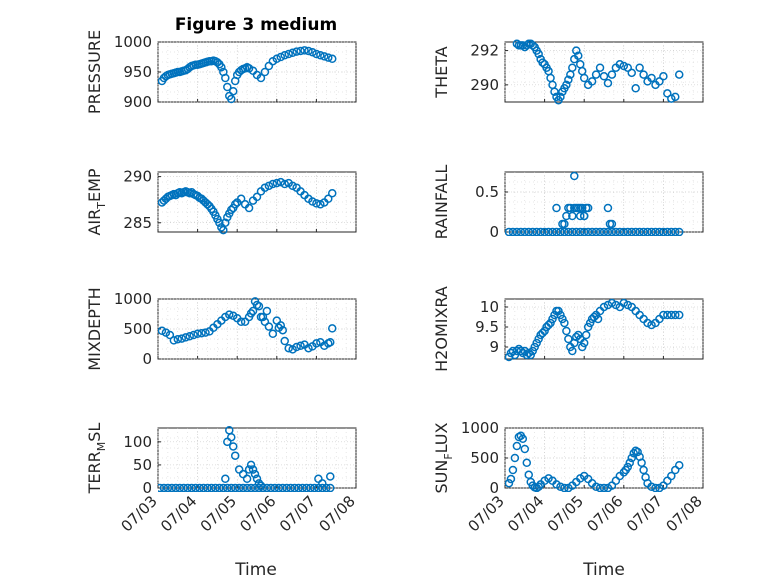 This screenshot has width=778, height=583. I want to click on x-tick-label: 07/05, so click(565, 513).